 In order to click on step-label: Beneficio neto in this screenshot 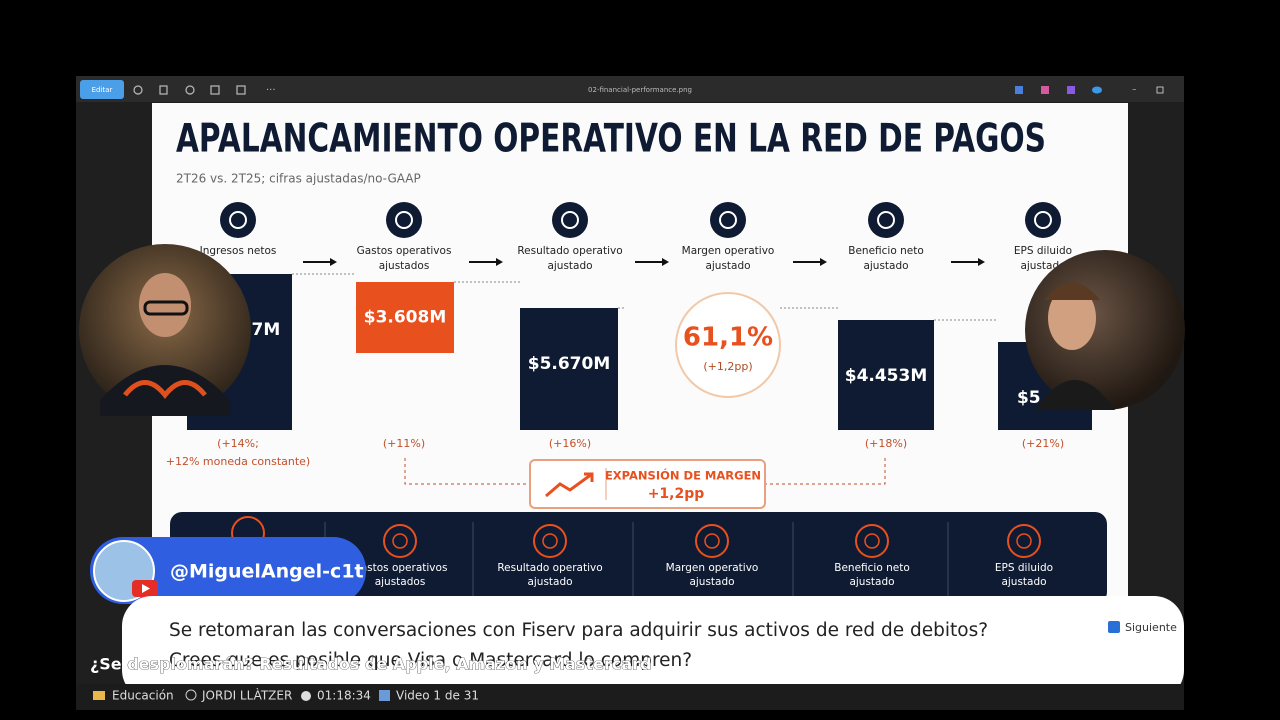, I will do `click(886, 251)`.